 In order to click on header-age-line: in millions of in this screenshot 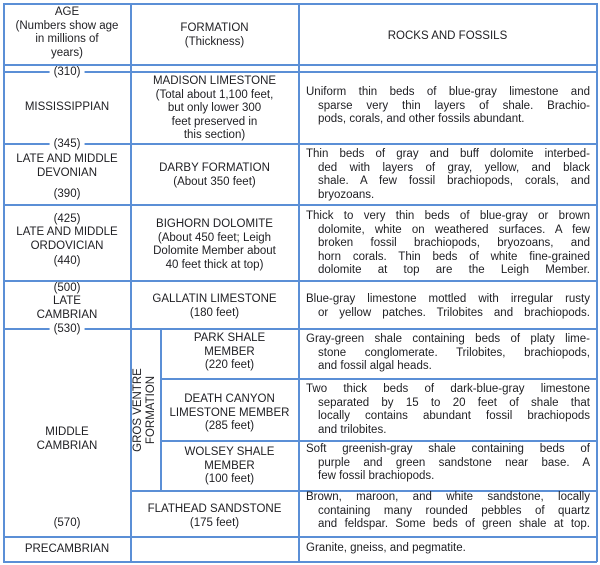, I will do `click(67, 39)`.